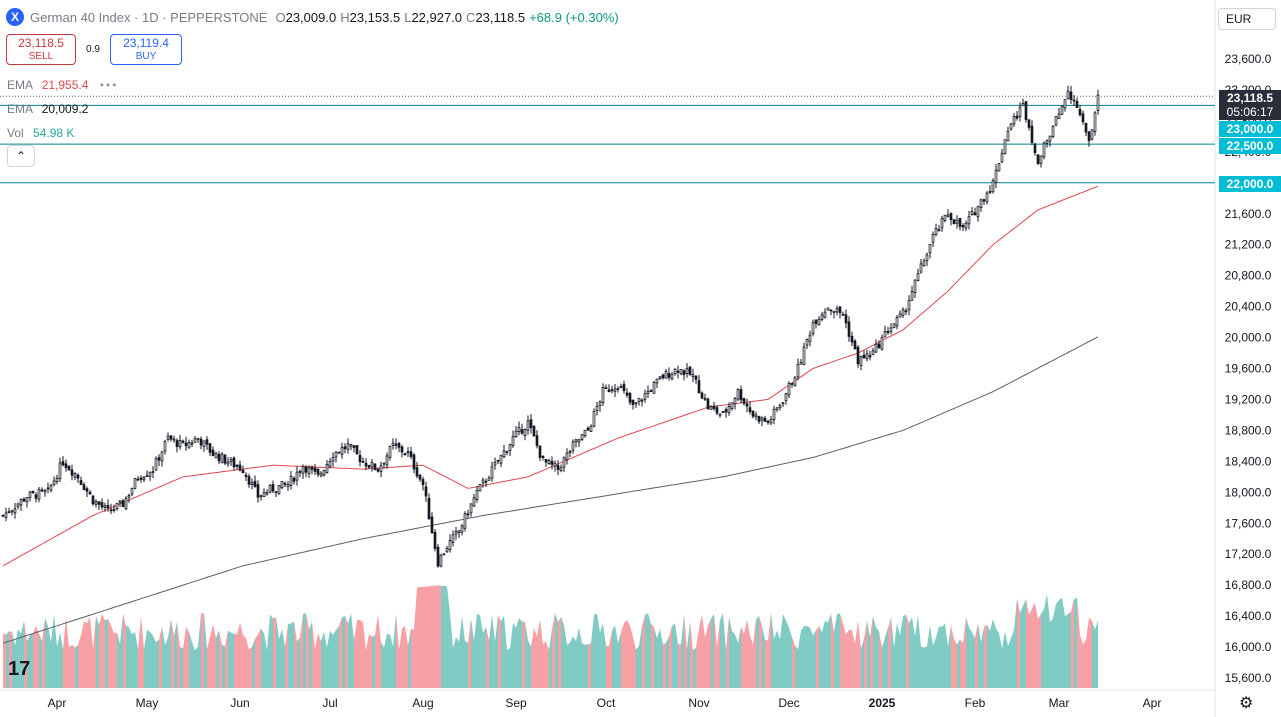 Image resolution: width=1281 pixels, height=717 pixels. What do you see at coordinates (345, 17) in the screenshot?
I see `high-label: H` at bounding box center [345, 17].